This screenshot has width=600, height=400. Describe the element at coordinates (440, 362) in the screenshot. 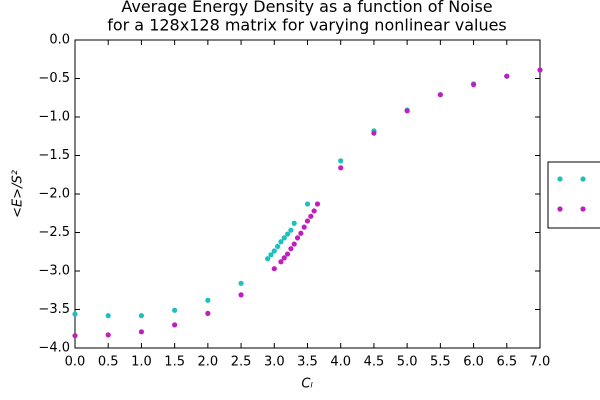

I see `x-tick-label: 5.5` at that location.